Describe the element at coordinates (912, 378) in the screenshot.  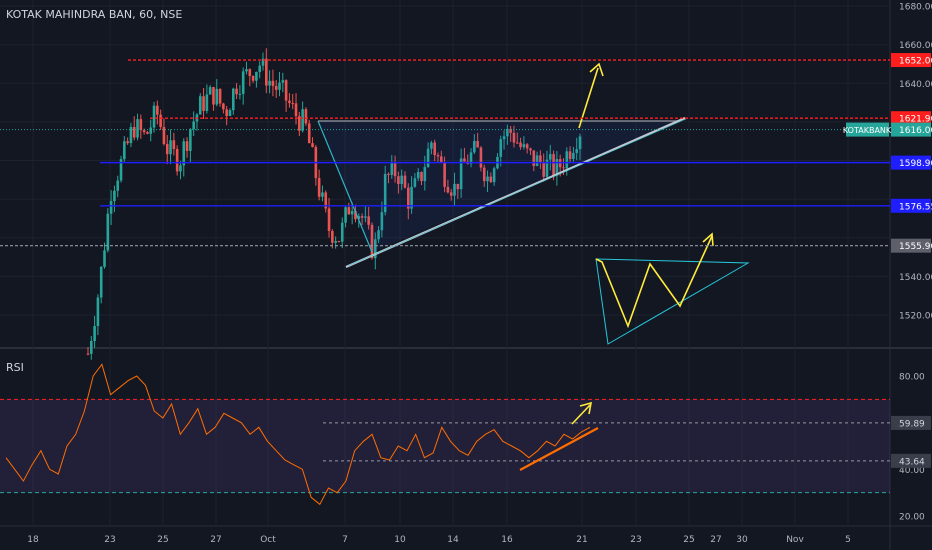
I see `rsi-tick-label: 80.00` at that location.